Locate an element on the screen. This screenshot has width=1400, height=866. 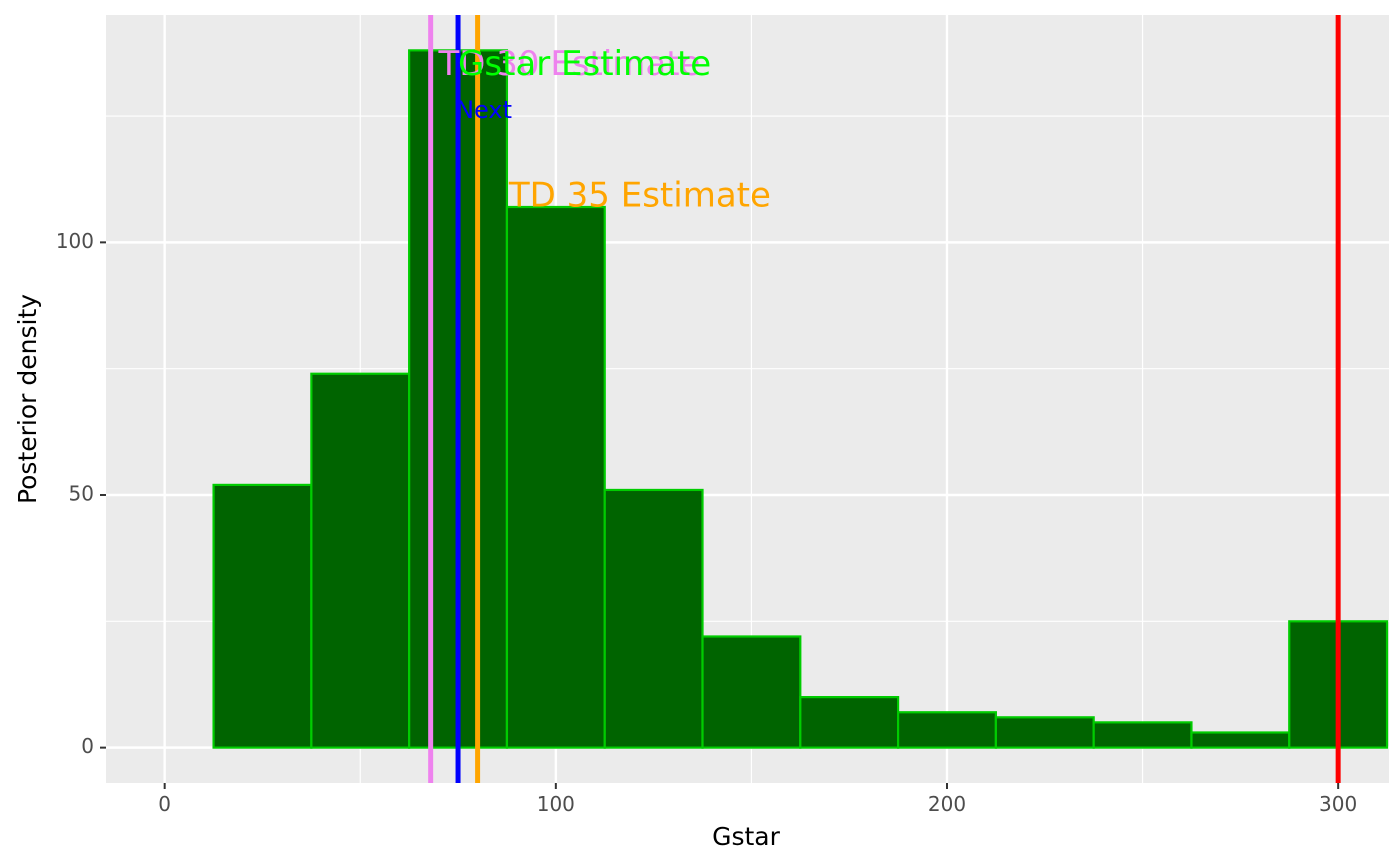
x-tick-label: 200 is located at coordinates (947, 804).